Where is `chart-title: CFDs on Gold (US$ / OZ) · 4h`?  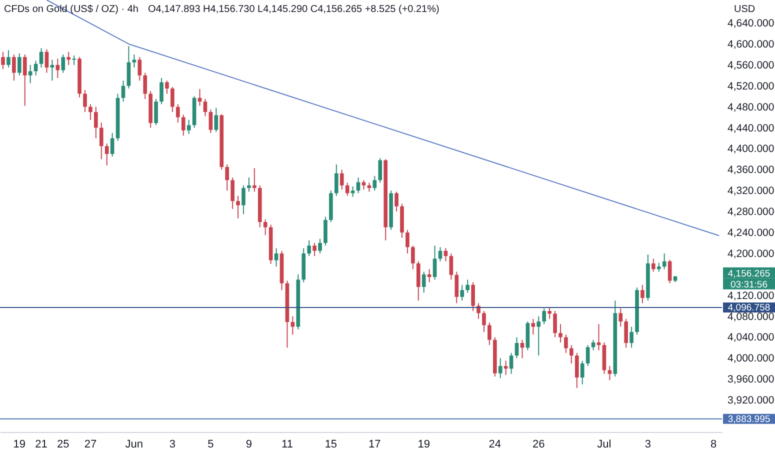 chart-title: CFDs on Gold (US$ / OZ) · 4h is located at coordinates (71, 9).